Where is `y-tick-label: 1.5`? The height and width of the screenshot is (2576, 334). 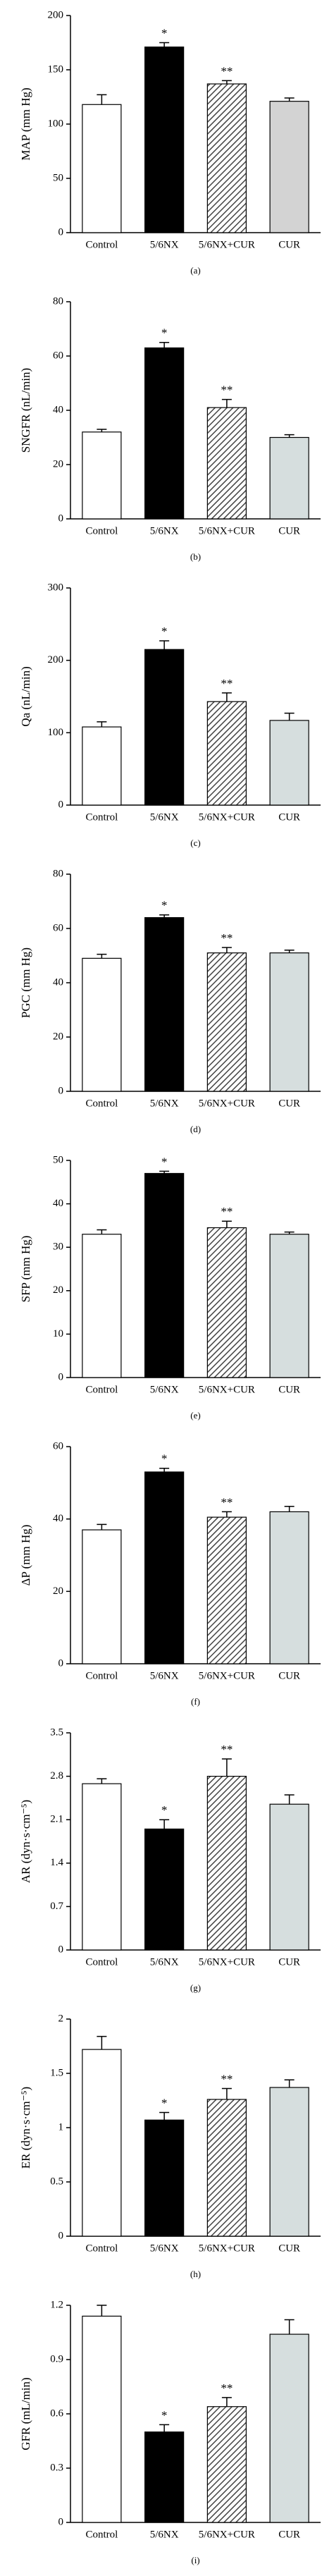 y-tick-label: 1.5 is located at coordinates (57, 2072).